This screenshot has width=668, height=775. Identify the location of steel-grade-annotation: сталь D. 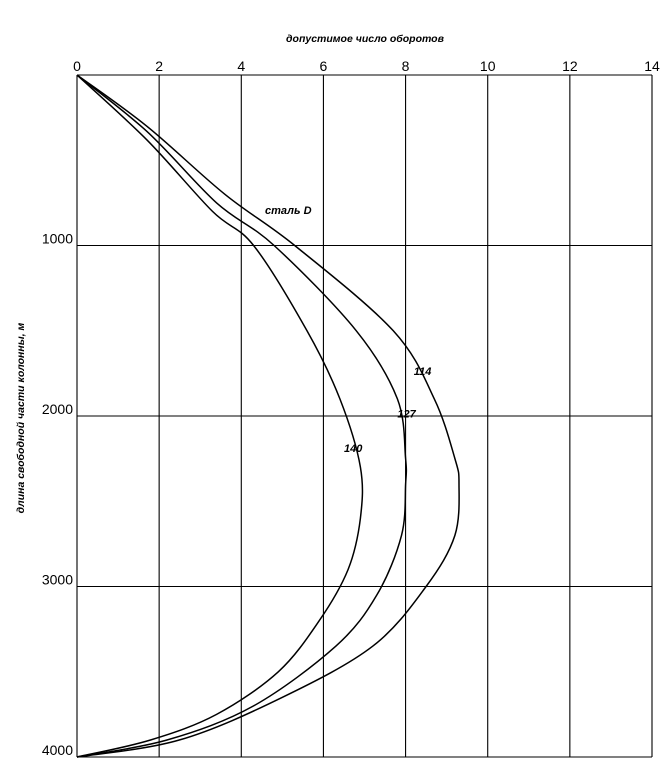
(288, 211).